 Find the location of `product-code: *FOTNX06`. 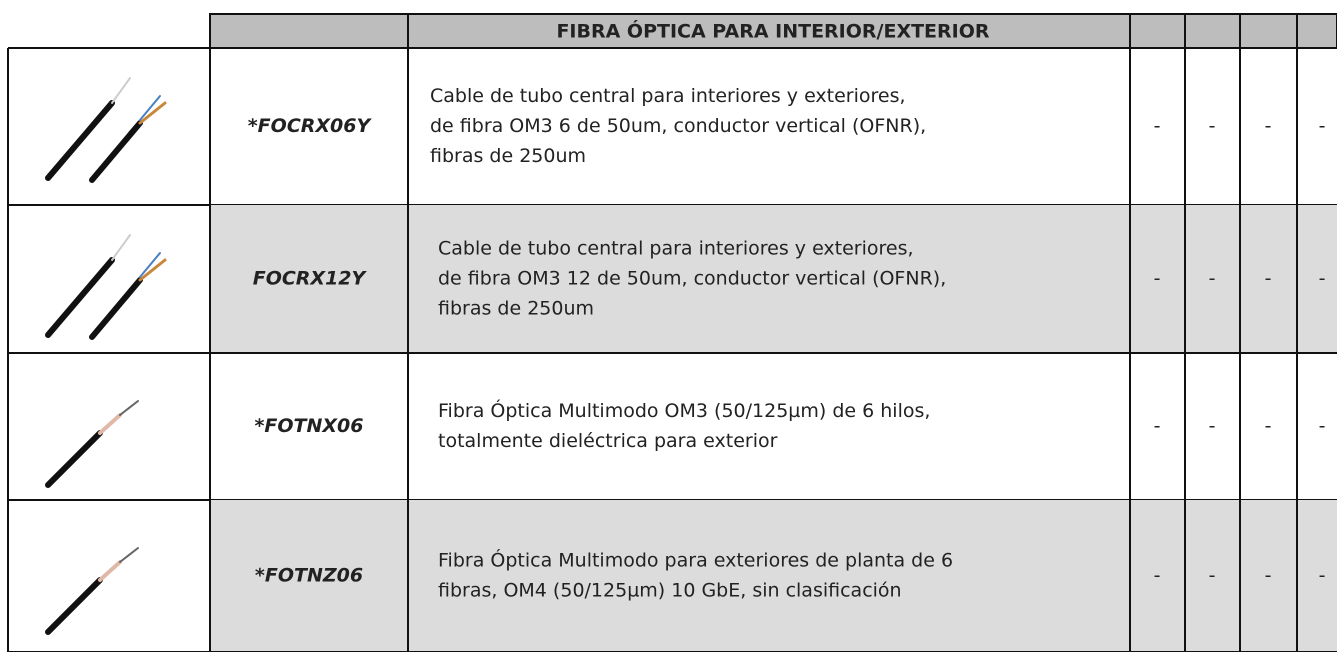

product-code: *FOTNX06 is located at coordinates (308, 426).